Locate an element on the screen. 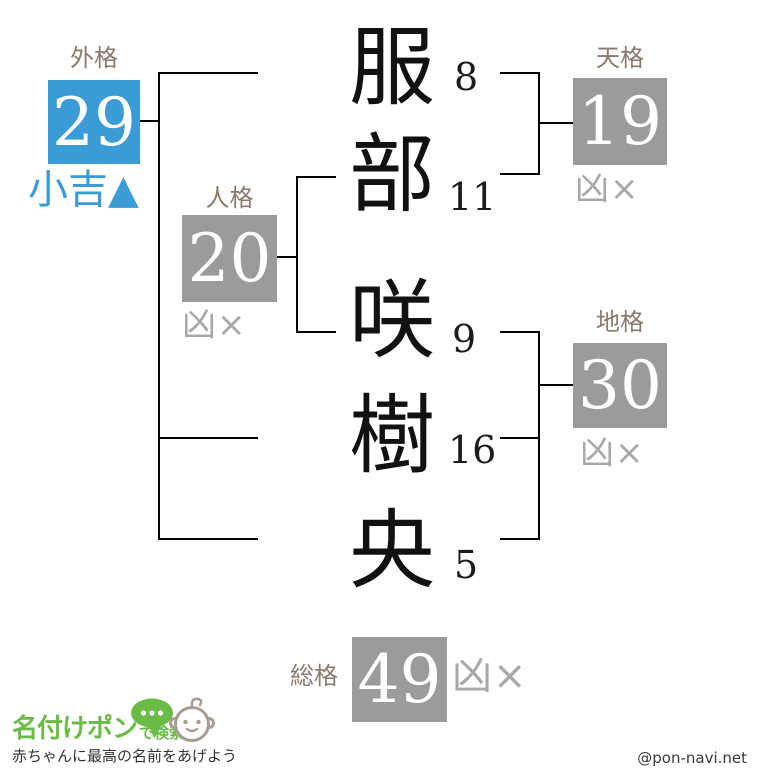  stroke-count-4: 16 is located at coordinates (472, 450).